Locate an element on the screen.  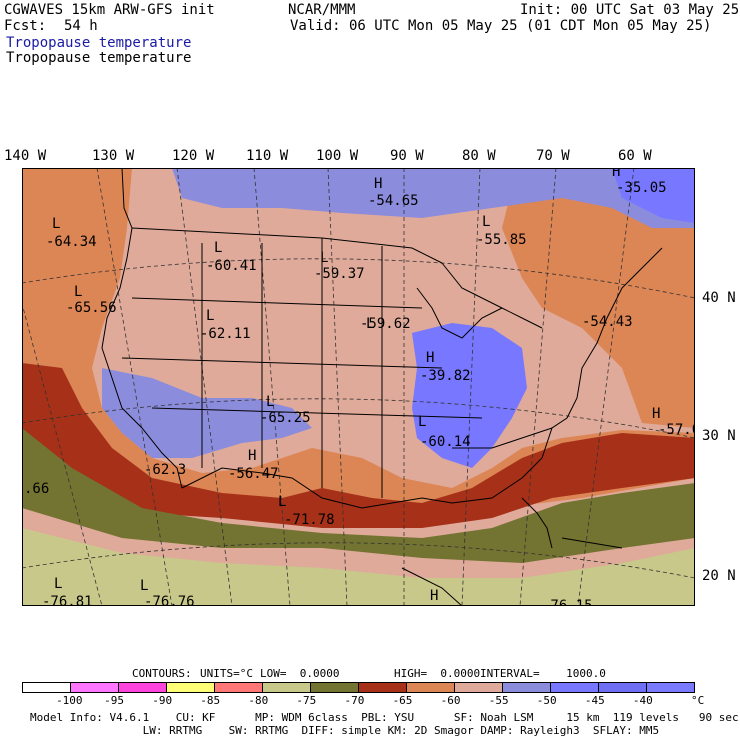
field-name-color: Tropopause temperature is located at coordinates (99, 43).